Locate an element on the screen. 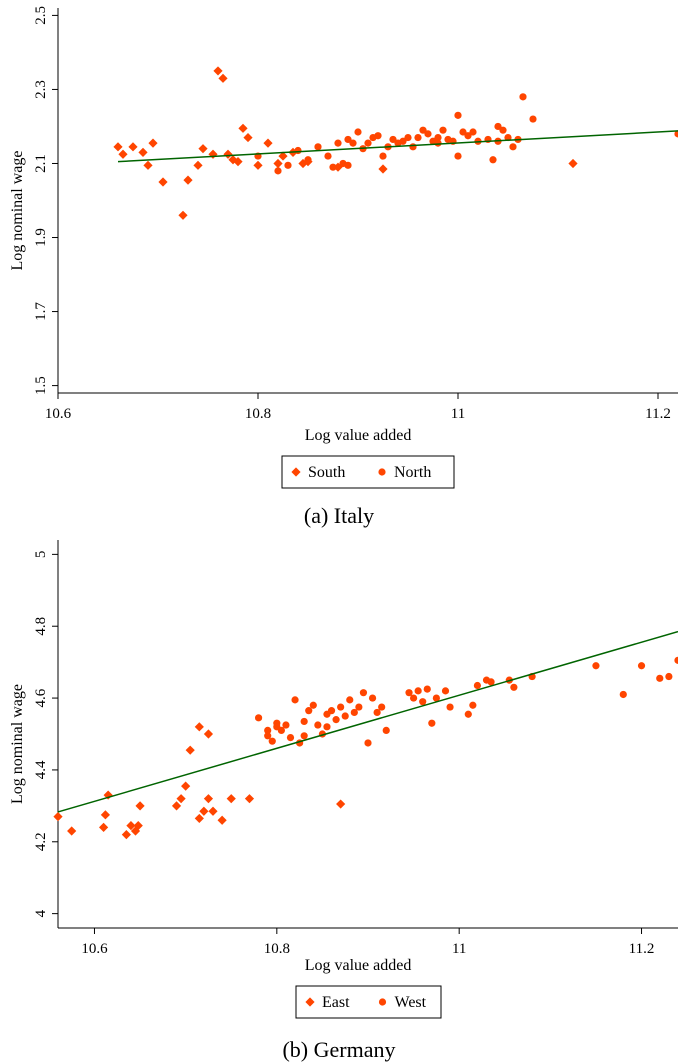  y-tick-label: 1.5 is located at coordinates (41, 385).